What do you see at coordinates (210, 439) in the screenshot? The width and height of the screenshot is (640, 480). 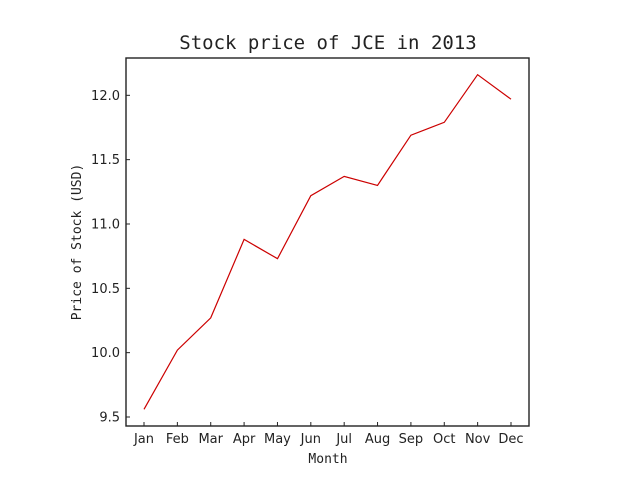 I see `x-tick-label: Mar` at bounding box center [210, 439].